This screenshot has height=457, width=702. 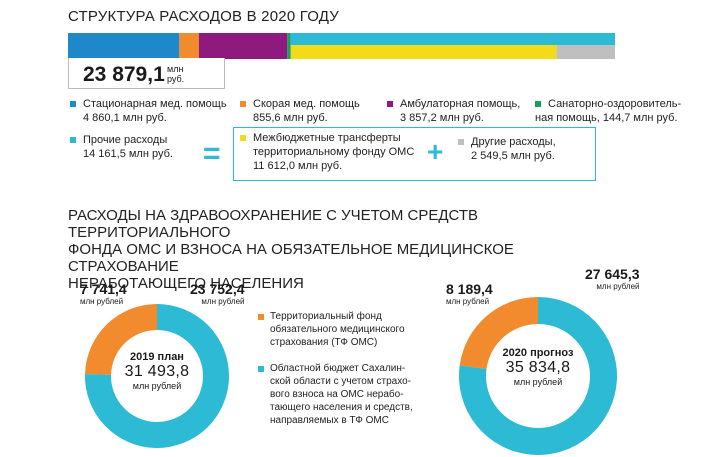 I want to click on legend-value: 855,6 млн руб., so click(x=290, y=118).